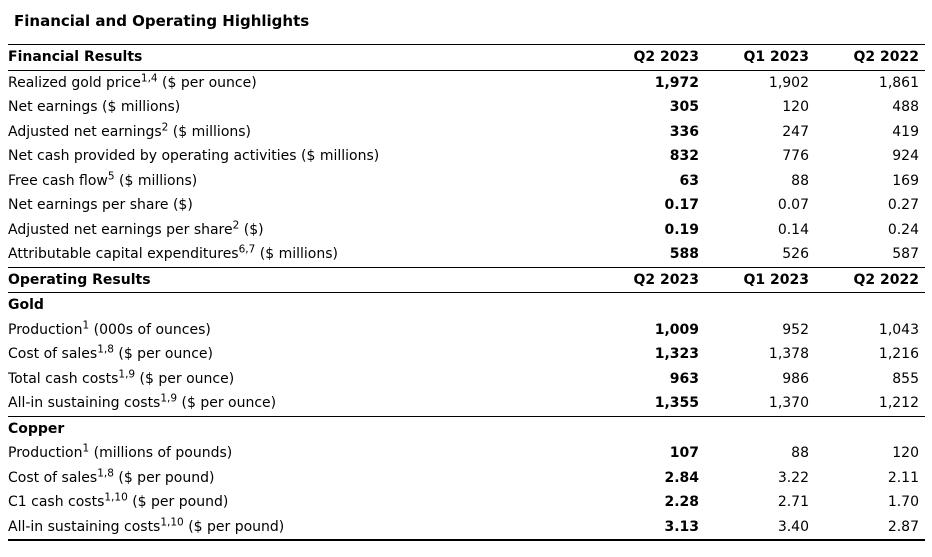 The width and height of the screenshot is (932, 557). Describe the element at coordinates (676, 329) in the screenshot. I see `value-cell: 1,009` at that location.